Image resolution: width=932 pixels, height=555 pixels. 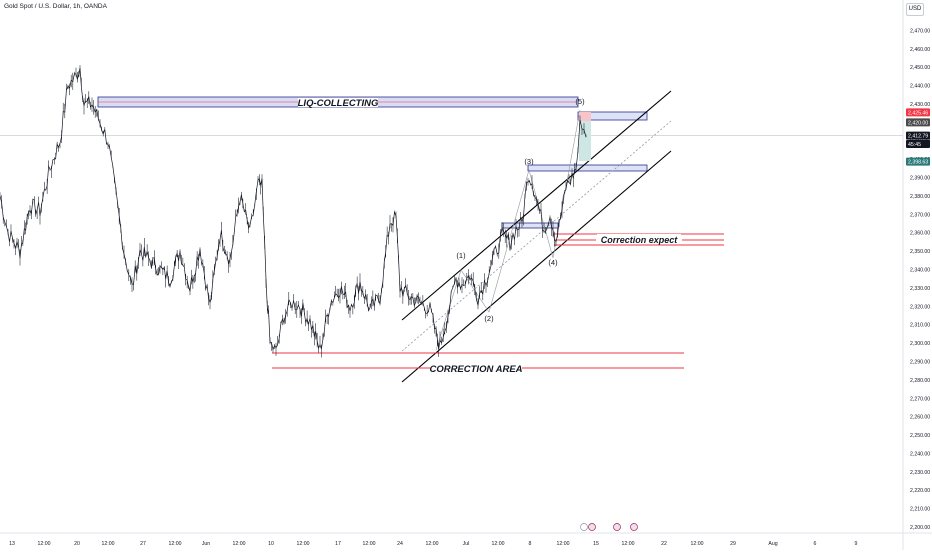 I want to click on price-tick-label: 2,350.00, so click(x=920, y=252).